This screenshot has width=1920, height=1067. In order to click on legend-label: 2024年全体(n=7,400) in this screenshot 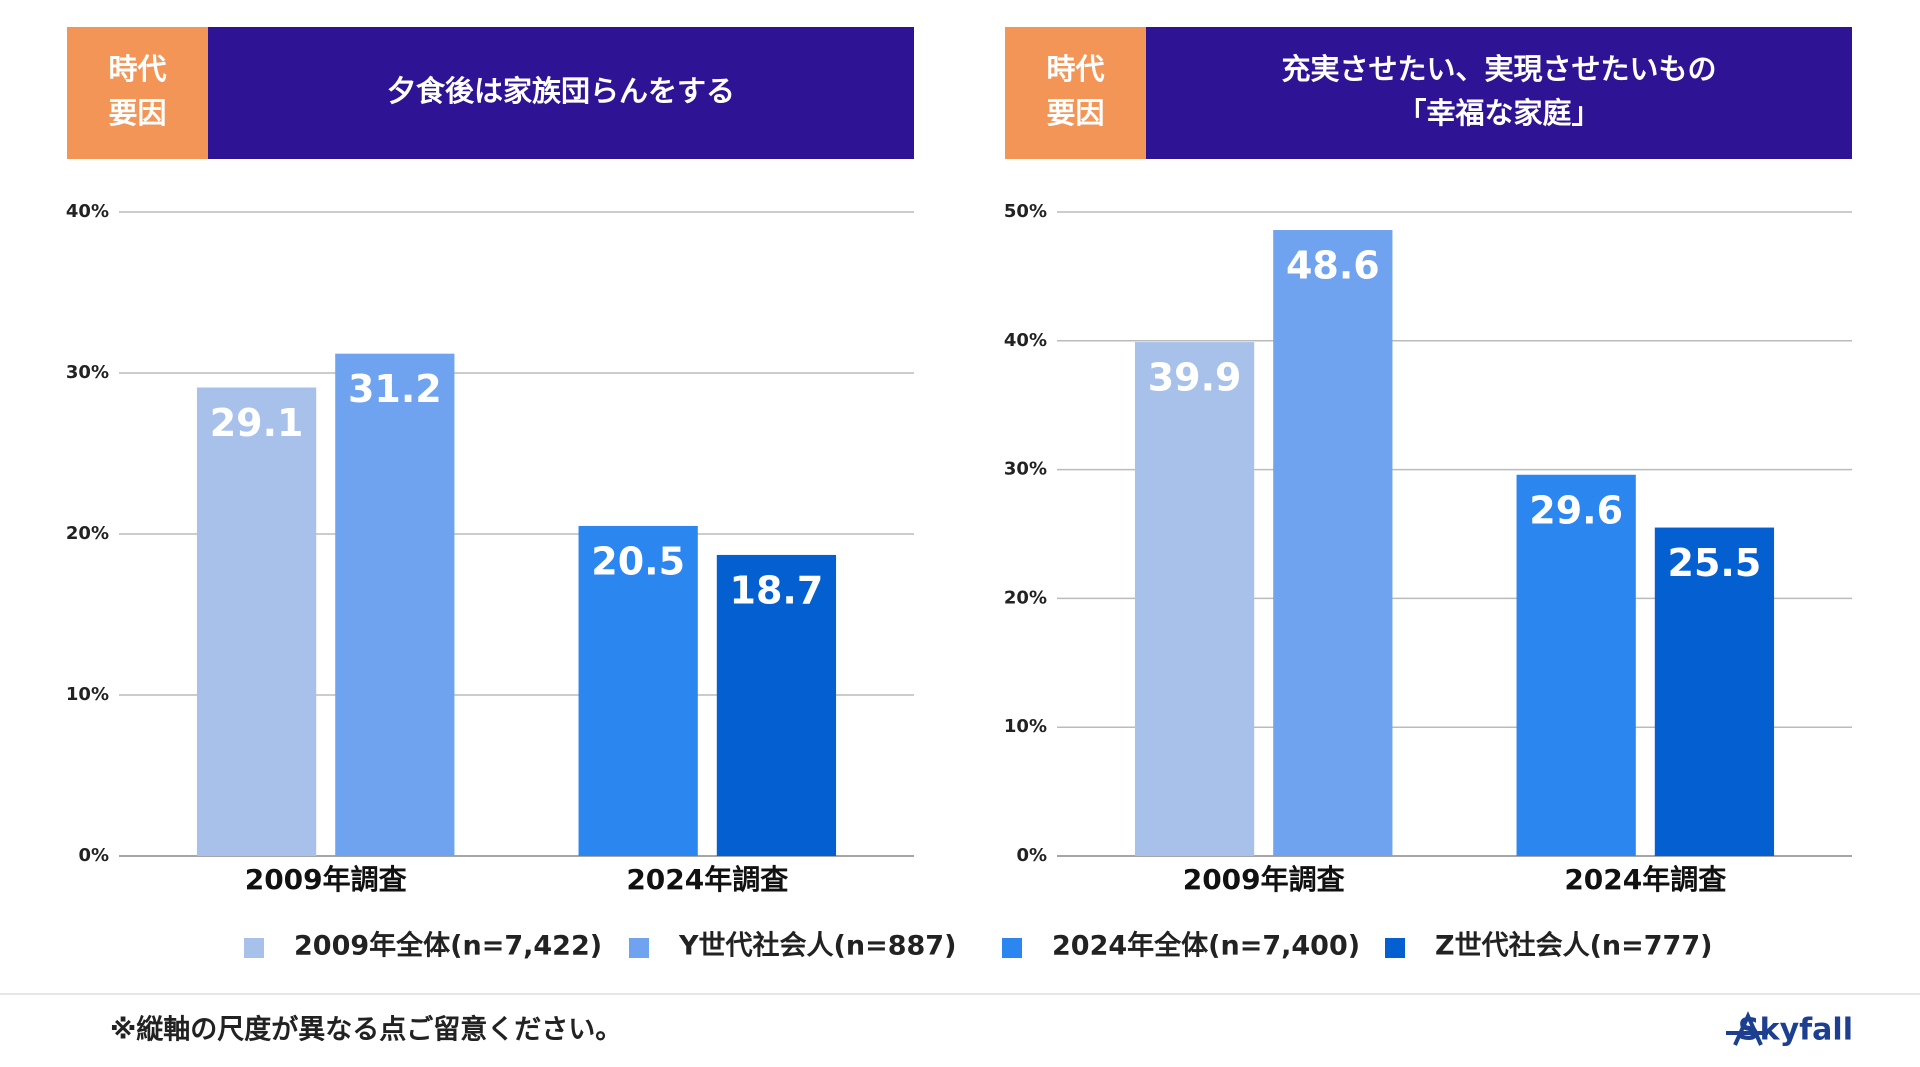, I will do `click(1206, 946)`.